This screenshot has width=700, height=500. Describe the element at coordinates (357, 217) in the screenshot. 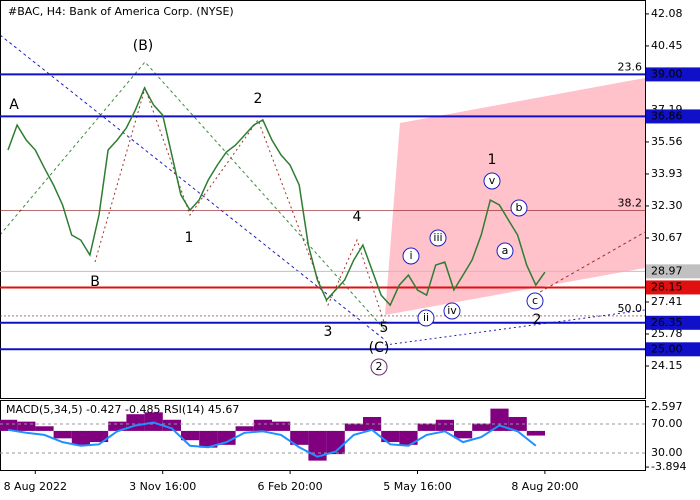

I see `wave-label: 4` at that location.